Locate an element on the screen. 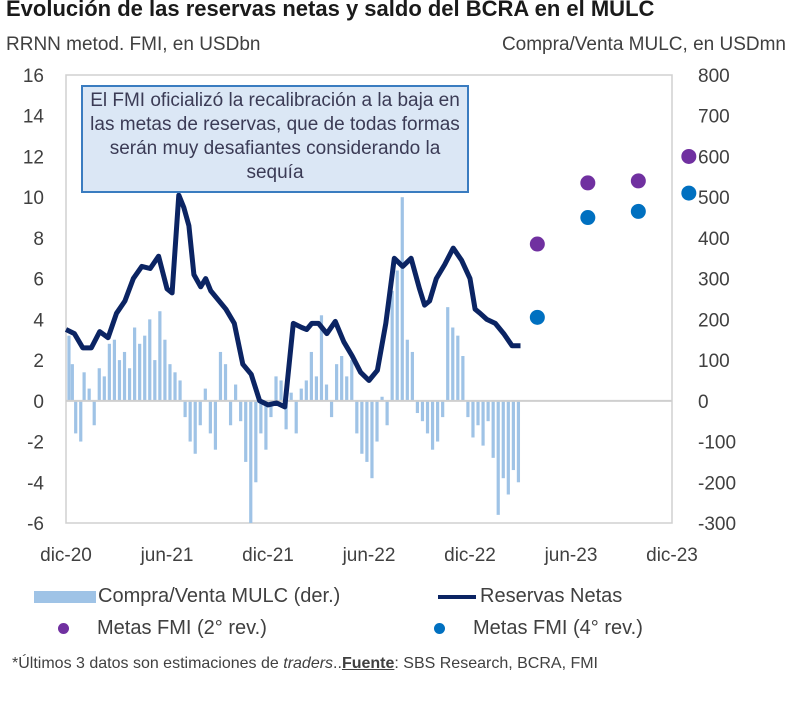 The image size is (800, 703). left-tick-label: -2 is located at coordinates (35, 443).